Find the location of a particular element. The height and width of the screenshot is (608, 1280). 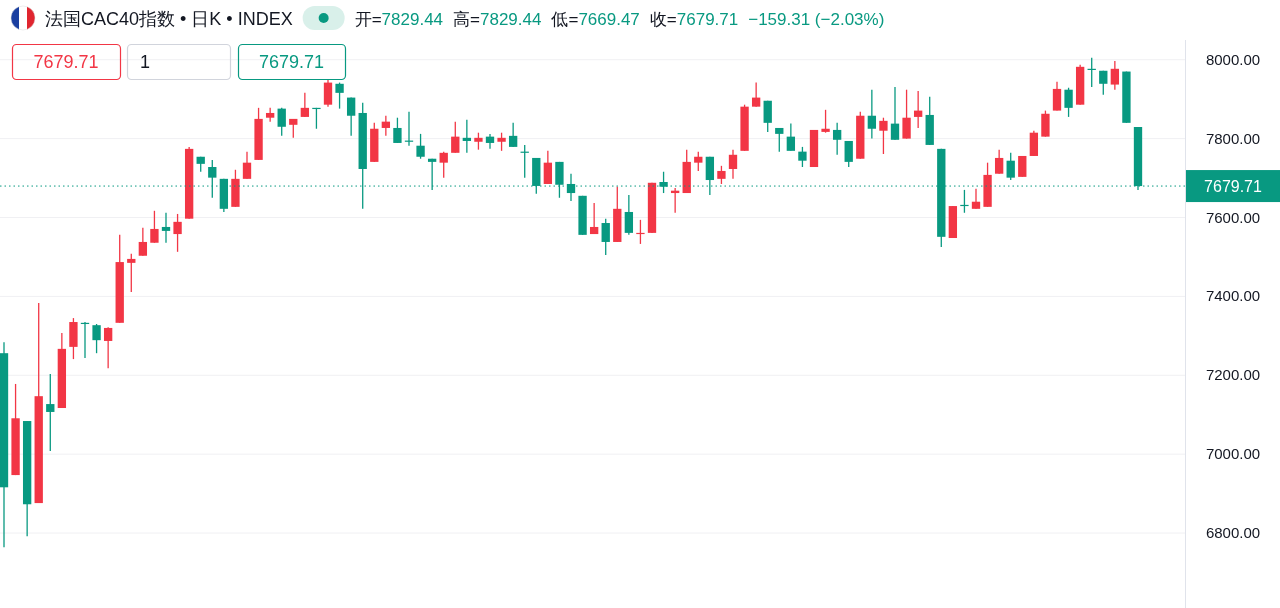

text: 开=7829.44 is located at coordinates (399, 19).